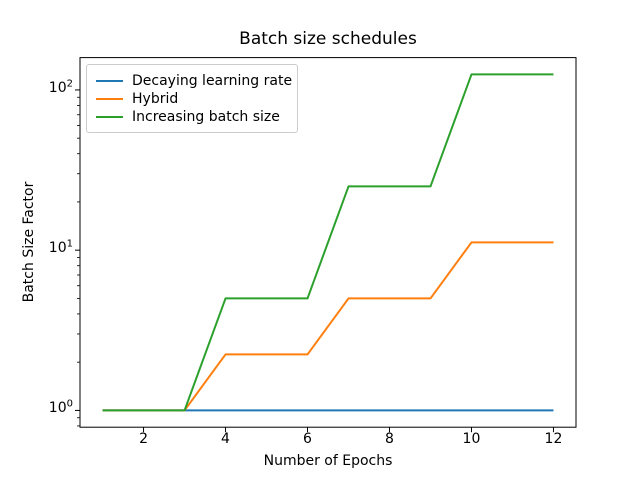 Image resolution: width=640 pixels, height=480 pixels. What do you see at coordinates (225, 439) in the screenshot?
I see `x-tick-label: 4` at bounding box center [225, 439].